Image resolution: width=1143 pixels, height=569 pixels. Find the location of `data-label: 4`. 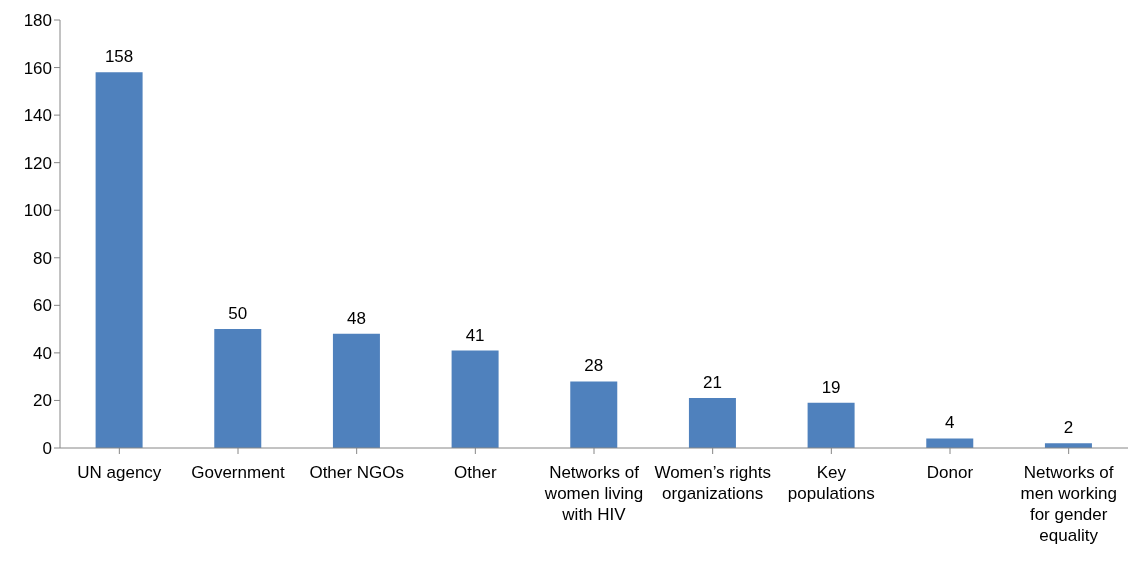

data-label: 4 is located at coordinates (950, 423).